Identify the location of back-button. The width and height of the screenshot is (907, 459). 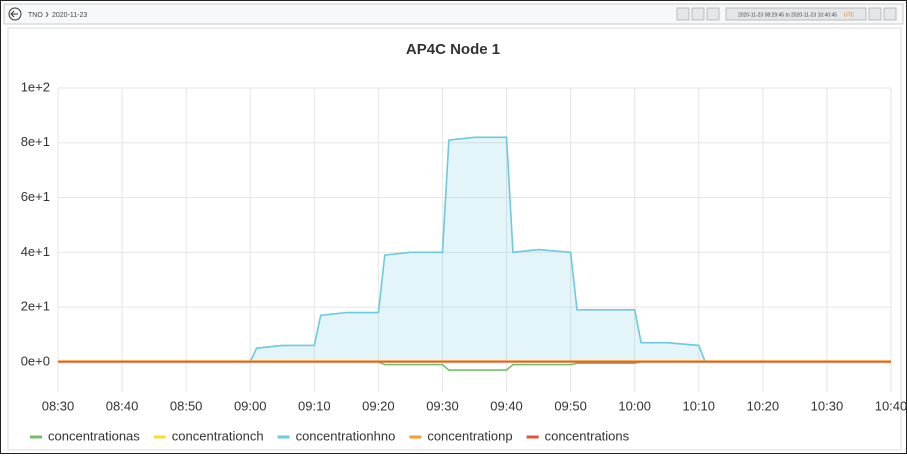
(15, 14).